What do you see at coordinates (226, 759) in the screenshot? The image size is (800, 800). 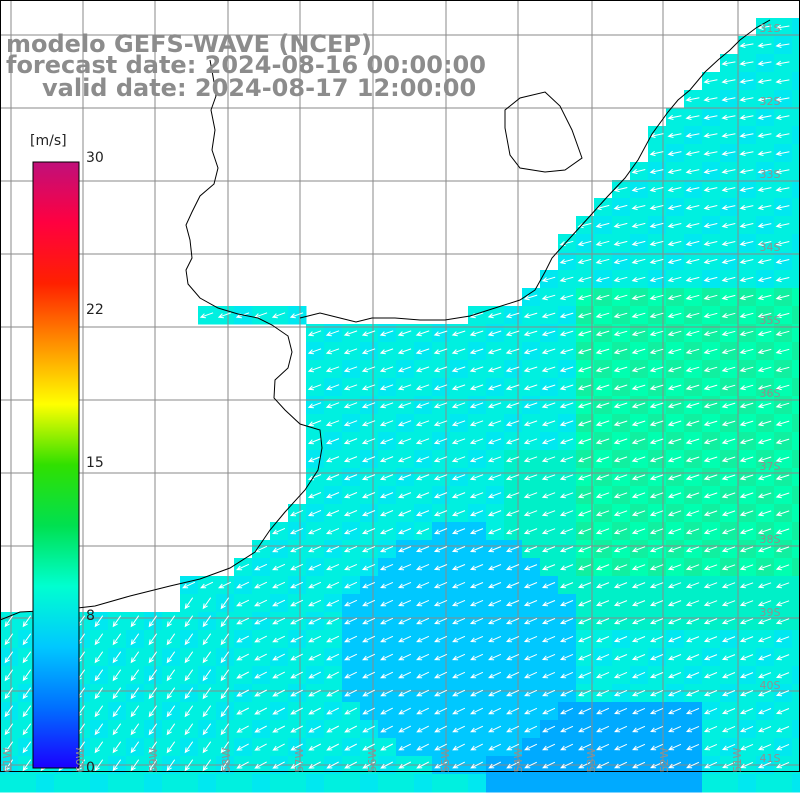 I see `lon-label: 58W` at bounding box center [226, 759].